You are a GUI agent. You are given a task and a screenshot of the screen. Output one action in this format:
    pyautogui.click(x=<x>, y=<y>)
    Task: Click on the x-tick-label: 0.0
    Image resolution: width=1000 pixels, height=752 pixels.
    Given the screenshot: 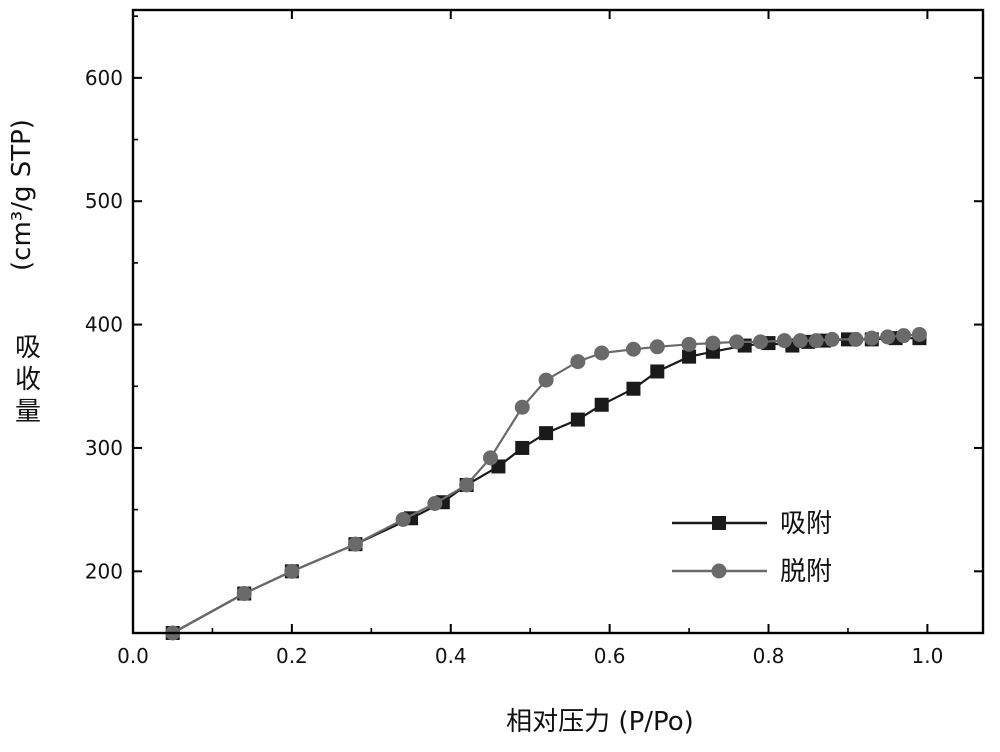 What is the action you would take?
    pyautogui.click(x=133, y=656)
    